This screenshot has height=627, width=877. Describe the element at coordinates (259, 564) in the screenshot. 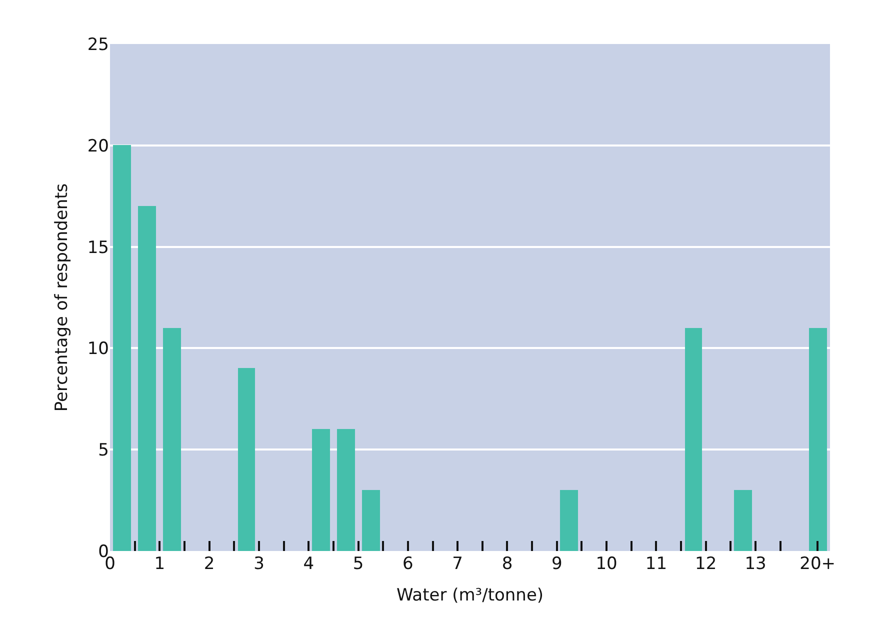

I see `x-tick-label: 3` at that location.